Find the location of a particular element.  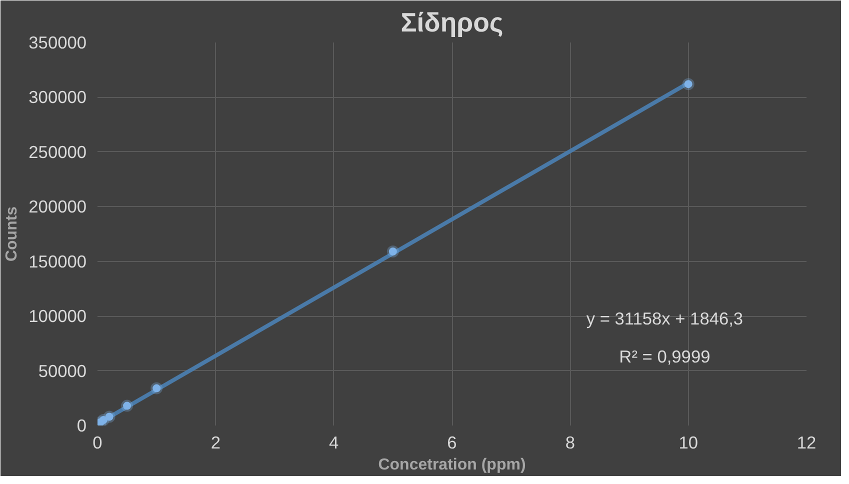

annotation: R² = 0,9999 is located at coordinates (664, 356).